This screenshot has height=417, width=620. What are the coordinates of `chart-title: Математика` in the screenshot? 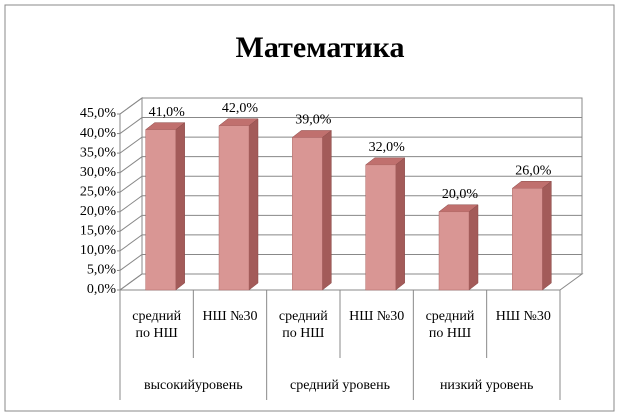 It's located at (320, 47).